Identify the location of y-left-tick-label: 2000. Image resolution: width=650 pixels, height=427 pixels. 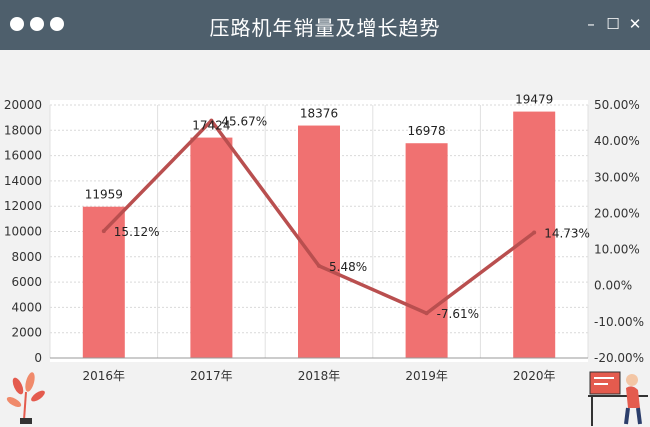
(26, 333).